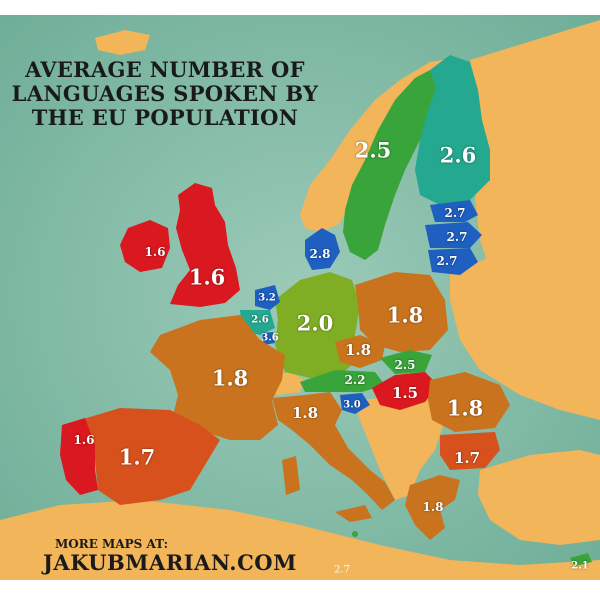 The height and width of the screenshot is (600, 600). I want to click on land-turkey, so click(539, 497).